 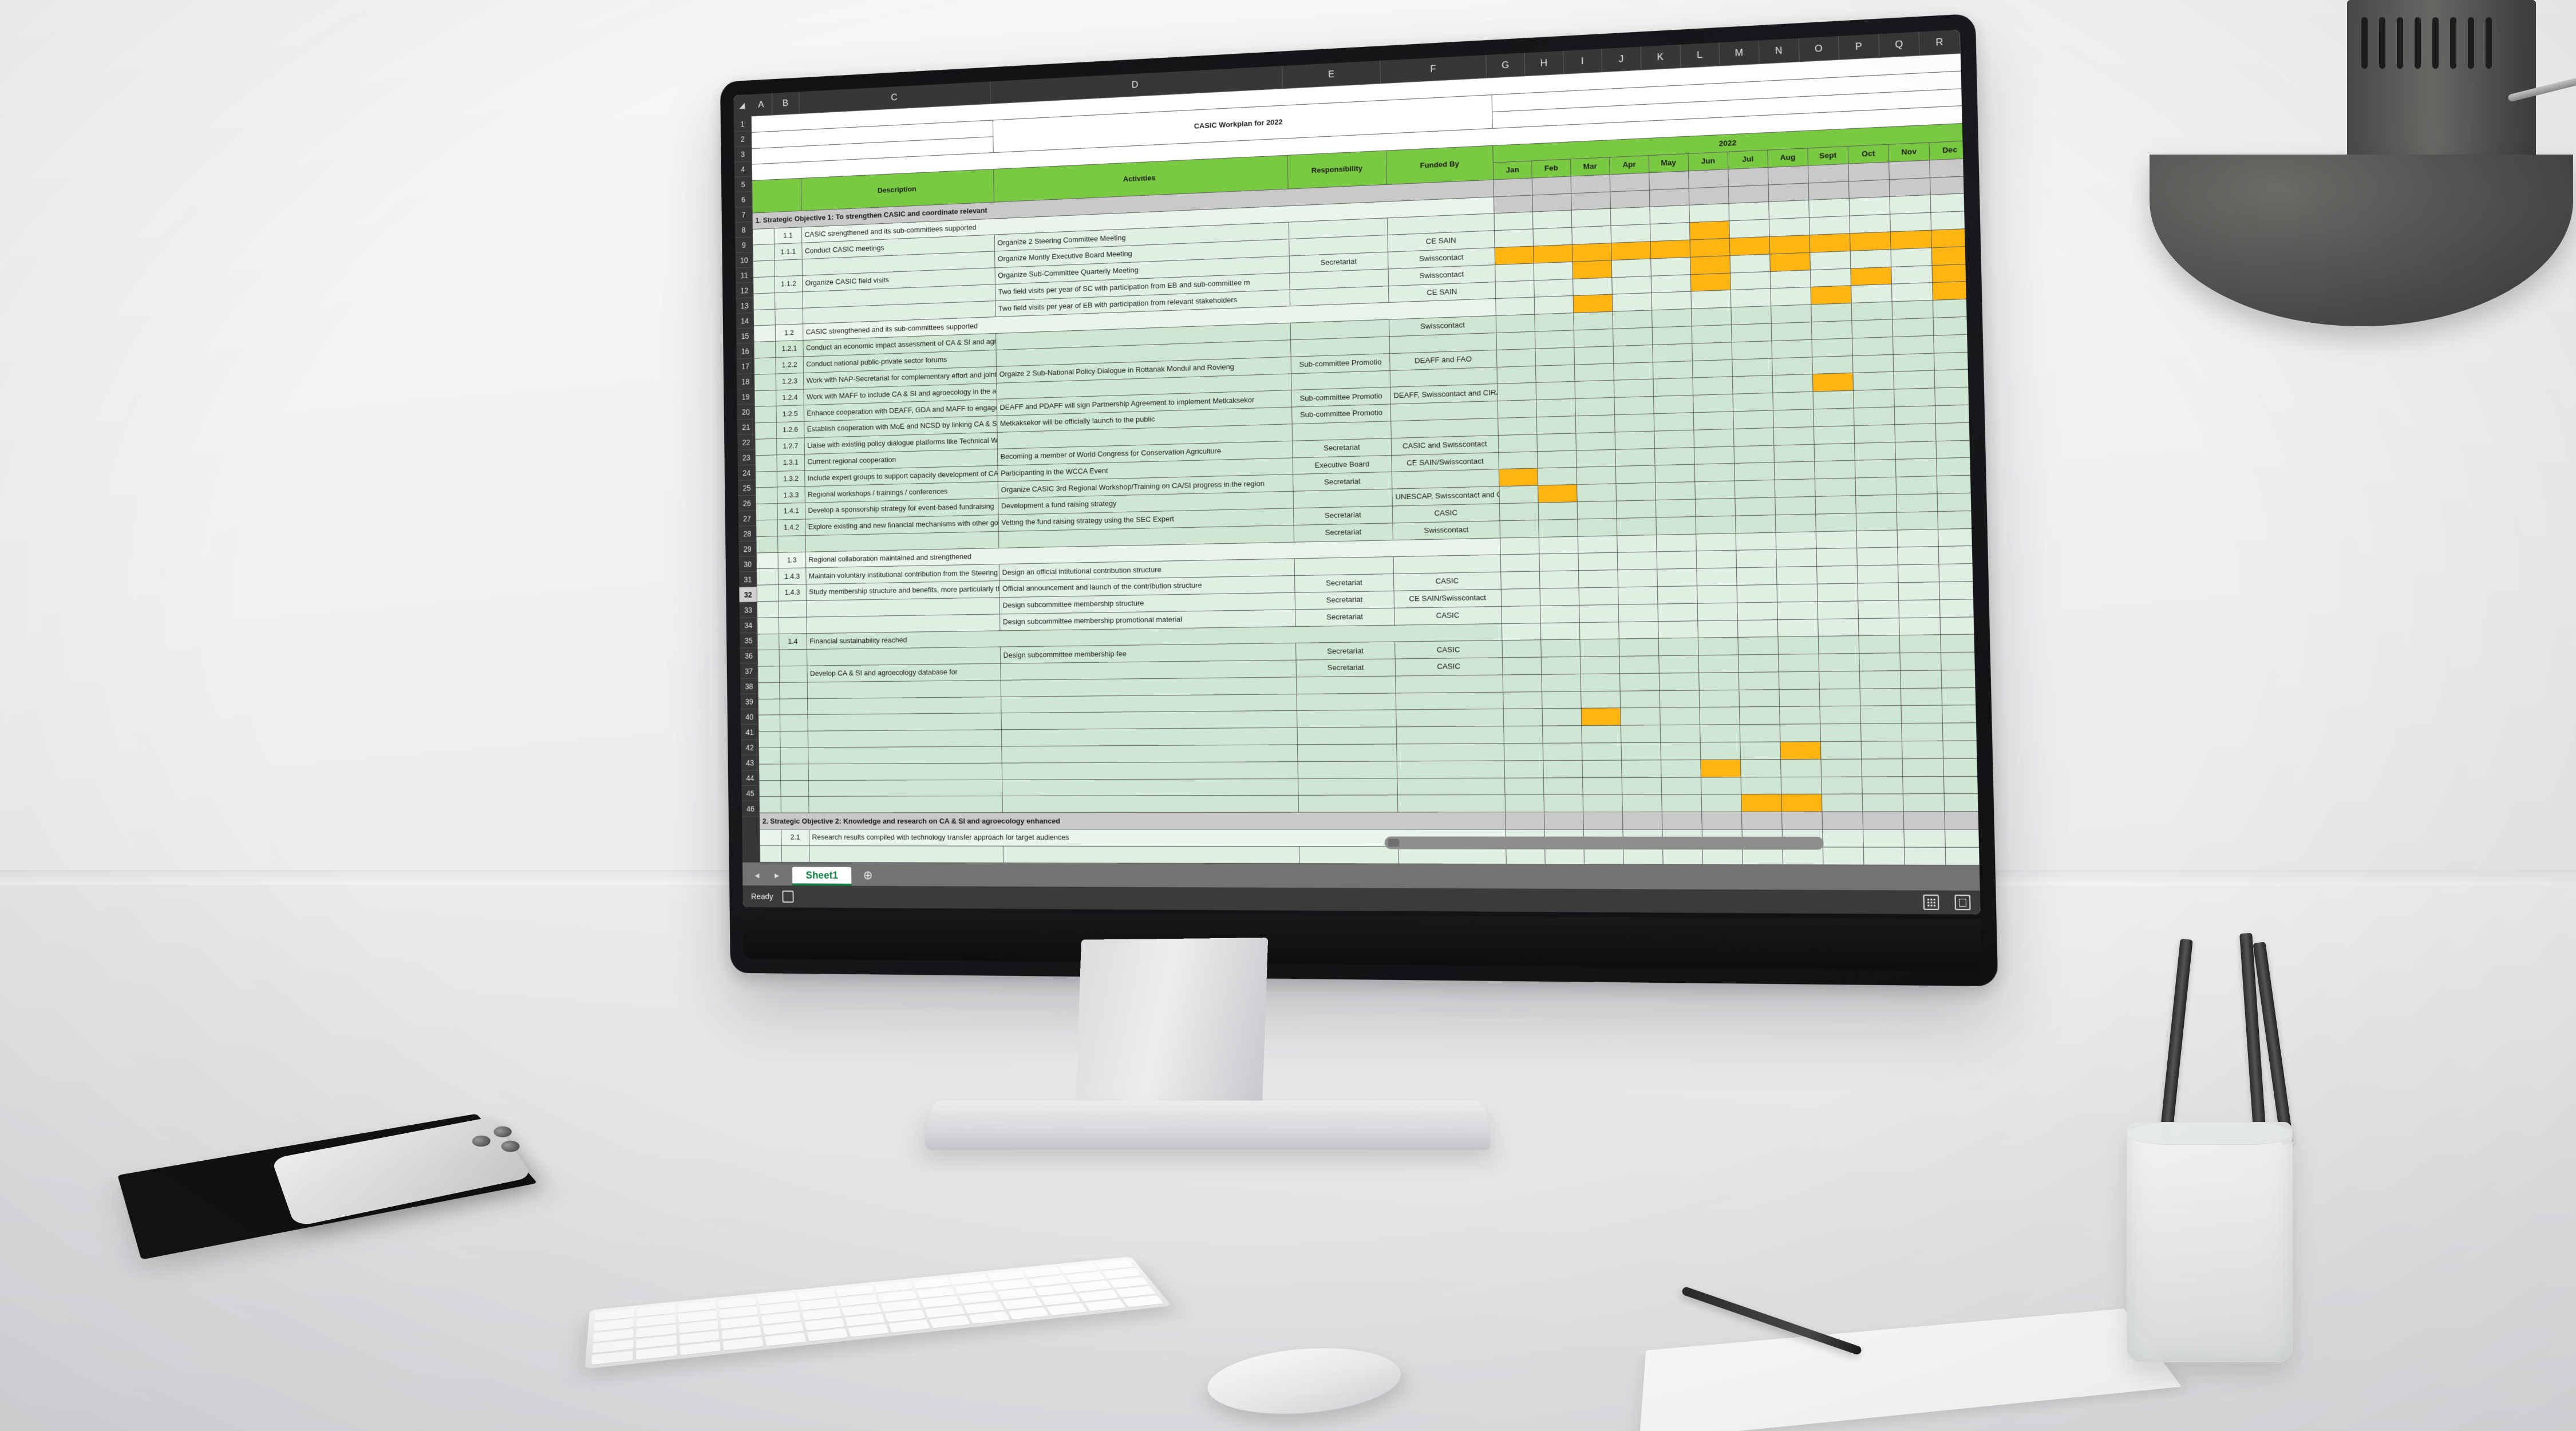 What do you see at coordinates (747, 549) in the screenshot?
I see `row-header-29: 29` at bounding box center [747, 549].